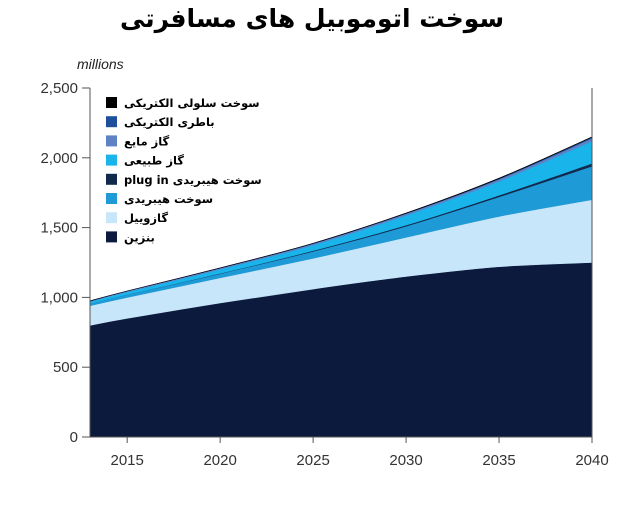 The image size is (624, 507). Describe the element at coordinates (126, 460) in the screenshot. I see `x-tick-label: 2015` at that location.